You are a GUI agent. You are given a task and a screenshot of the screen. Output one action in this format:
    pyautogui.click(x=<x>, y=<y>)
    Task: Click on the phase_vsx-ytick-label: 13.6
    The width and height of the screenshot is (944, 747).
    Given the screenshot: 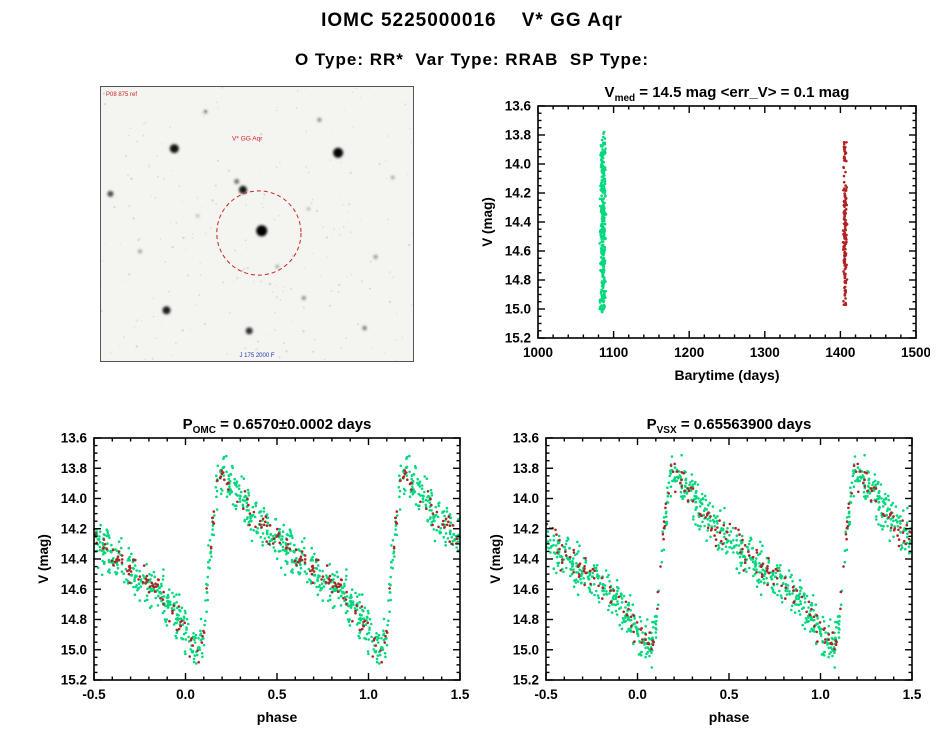 What is the action you would take?
    pyautogui.click(x=526, y=438)
    